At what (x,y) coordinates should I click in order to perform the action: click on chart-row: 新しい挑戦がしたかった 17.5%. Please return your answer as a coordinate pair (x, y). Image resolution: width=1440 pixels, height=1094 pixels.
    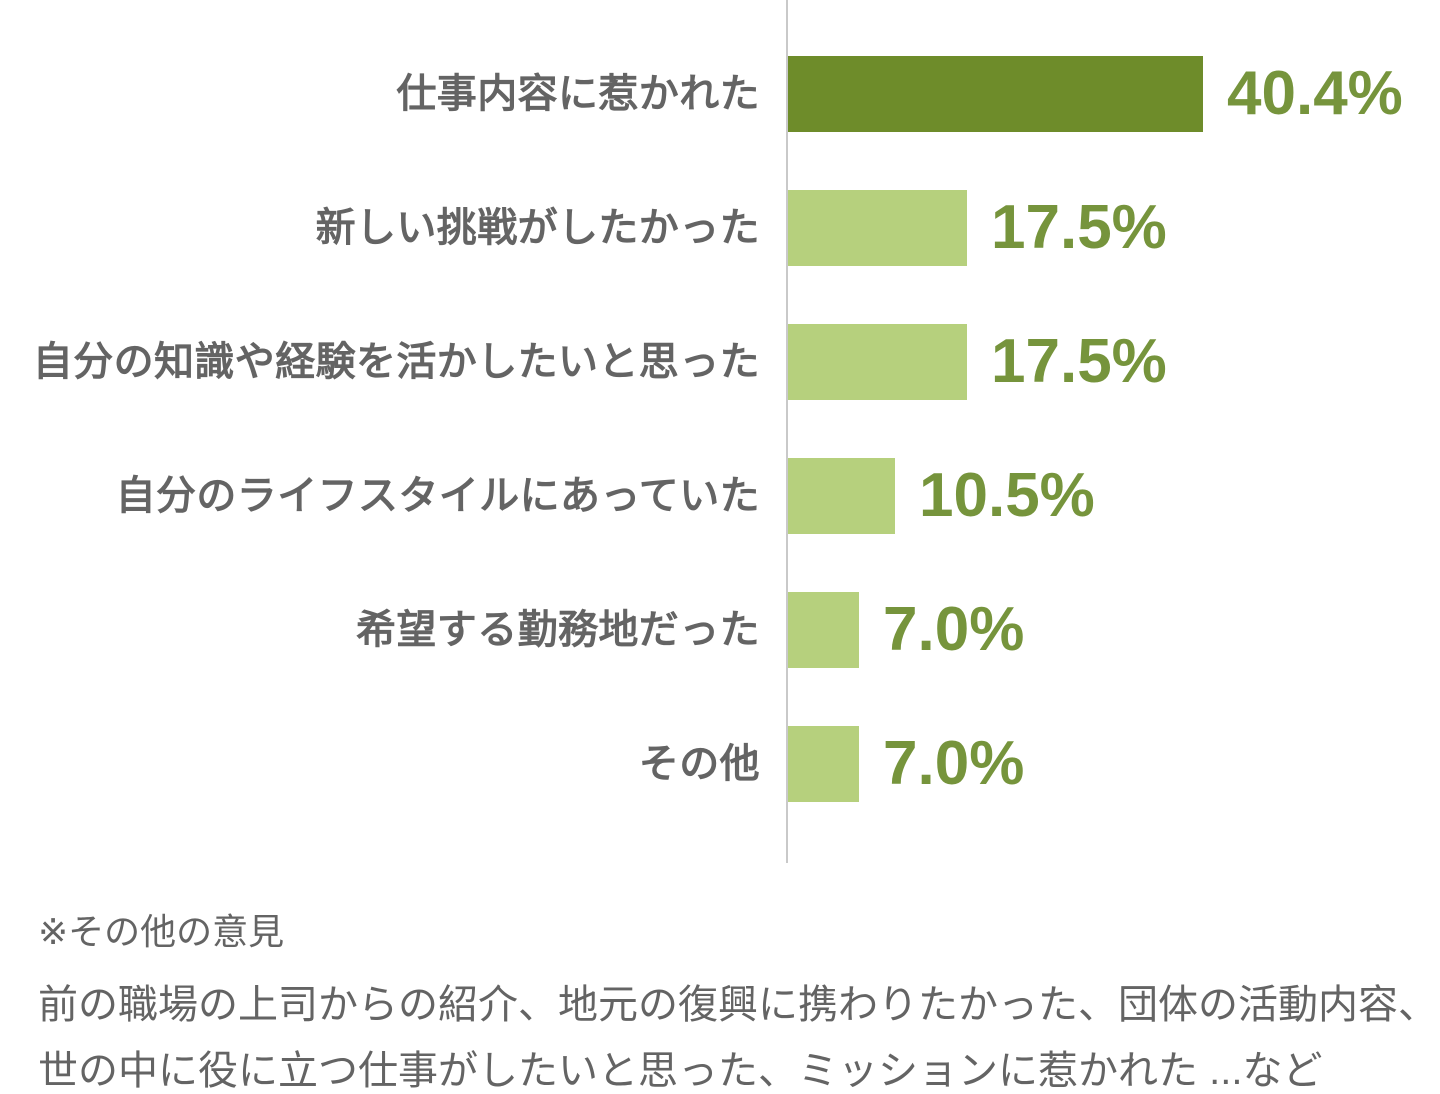
    Looking at the image, I should click on (720, 228).